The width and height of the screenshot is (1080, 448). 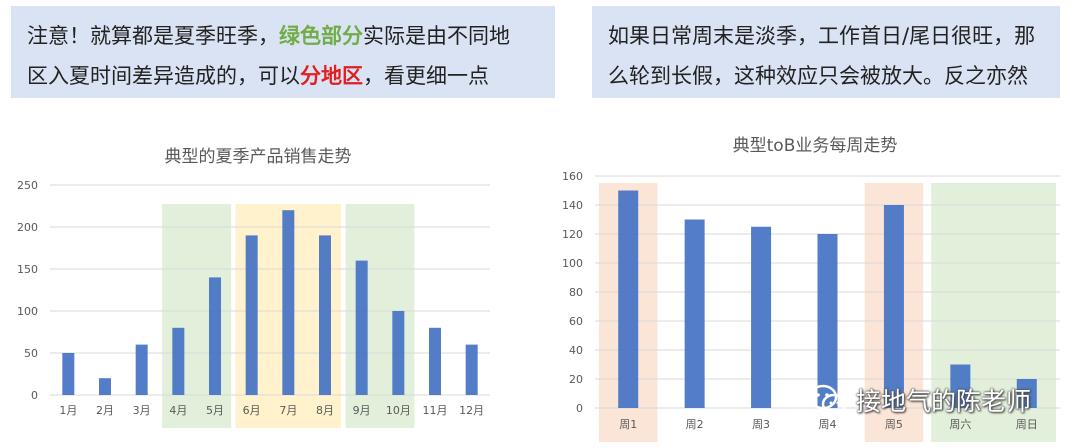 What do you see at coordinates (27, 269) in the screenshot?
I see `y-tick-label: 150` at bounding box center [27, 269].